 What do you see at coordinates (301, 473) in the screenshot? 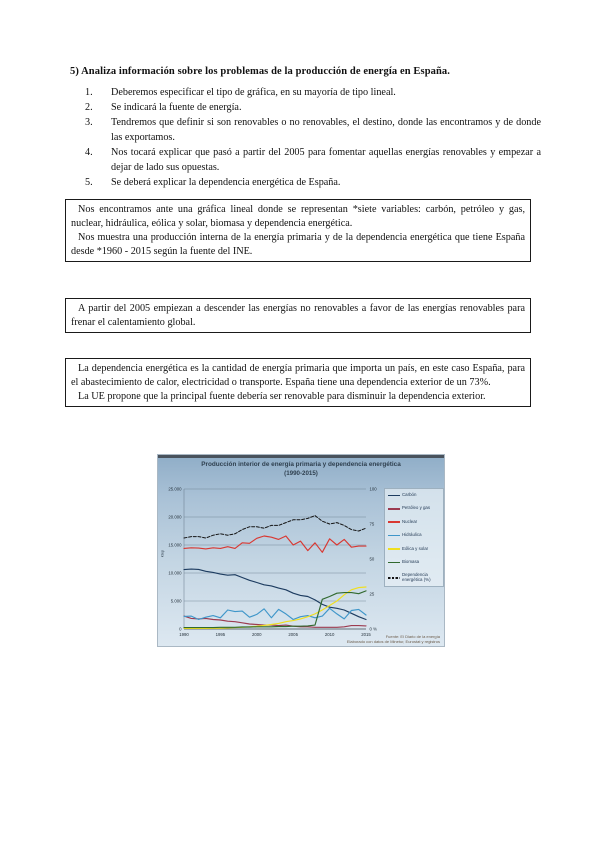
I see `chart-subtitle: (1990-2015)` at bounding box center [301, 473].